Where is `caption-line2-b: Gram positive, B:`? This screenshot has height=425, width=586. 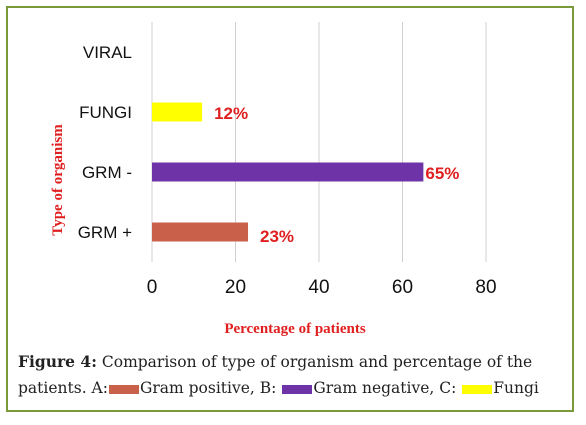 caption-line2-b: Gram positive, B: is located at coordinates (208, 388).